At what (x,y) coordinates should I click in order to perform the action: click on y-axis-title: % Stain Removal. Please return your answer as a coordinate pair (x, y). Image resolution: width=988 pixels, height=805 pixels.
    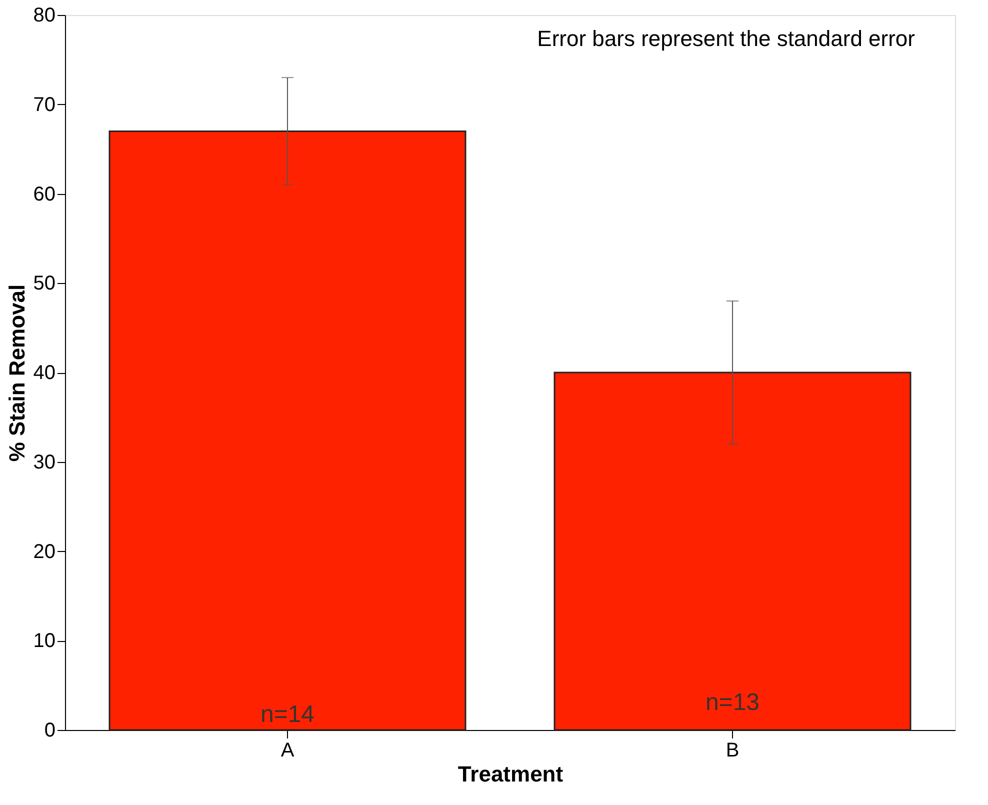
    Looking at the image, I should click on (17, 373).